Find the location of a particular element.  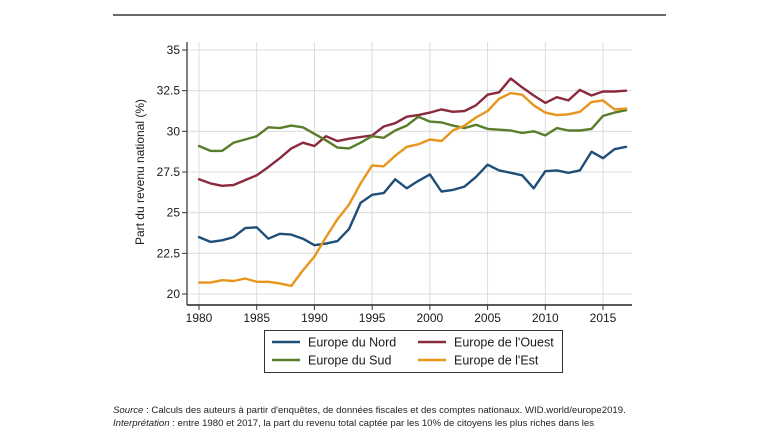

legend-label: Europe de l'Ouest is located at coordinates (504, 343).